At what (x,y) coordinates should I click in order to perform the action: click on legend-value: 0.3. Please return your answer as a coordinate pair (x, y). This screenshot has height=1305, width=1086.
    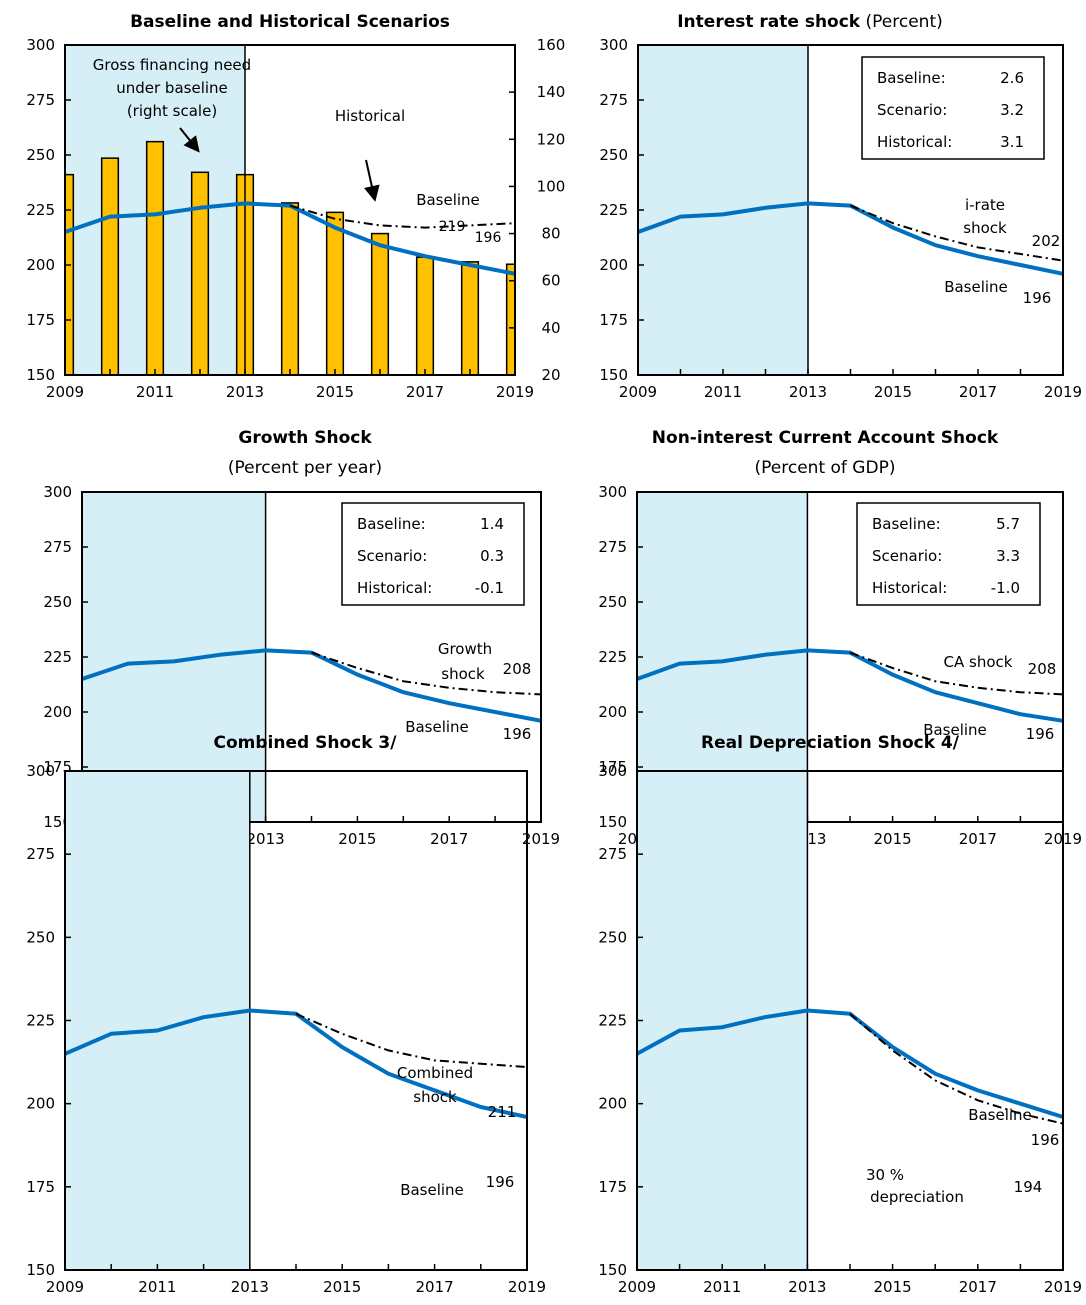
    Looking at the image, I should click on (492, 556).